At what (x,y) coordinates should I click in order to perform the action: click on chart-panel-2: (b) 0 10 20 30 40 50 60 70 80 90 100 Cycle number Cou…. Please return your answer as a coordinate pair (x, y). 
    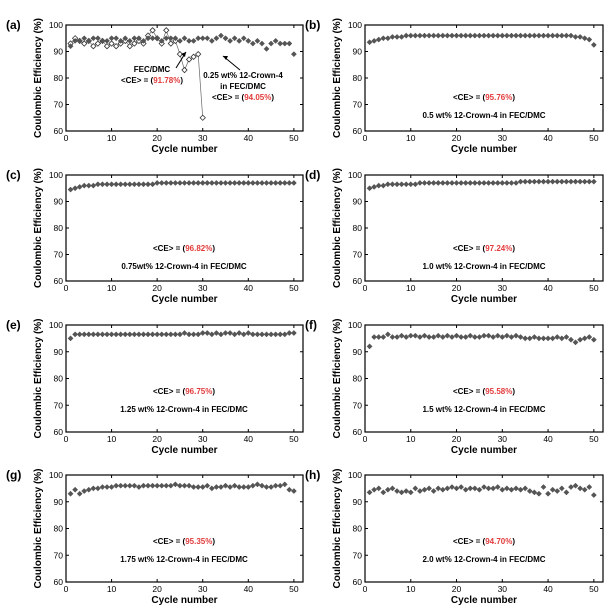
    Looking at the image, I should click on (454, 86).